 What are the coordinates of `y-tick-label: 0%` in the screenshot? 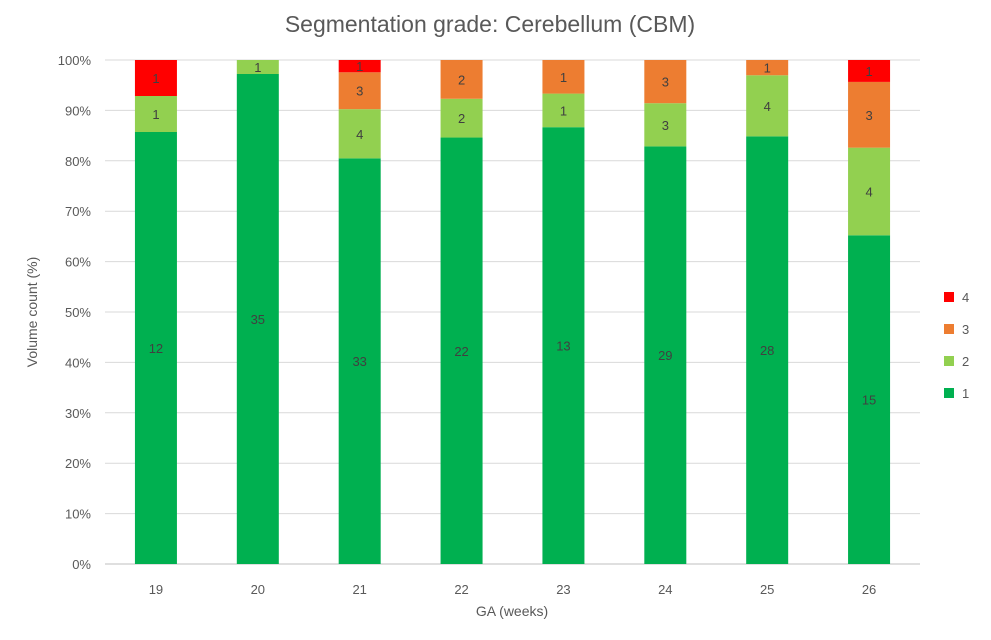 It's located at (81, 564).